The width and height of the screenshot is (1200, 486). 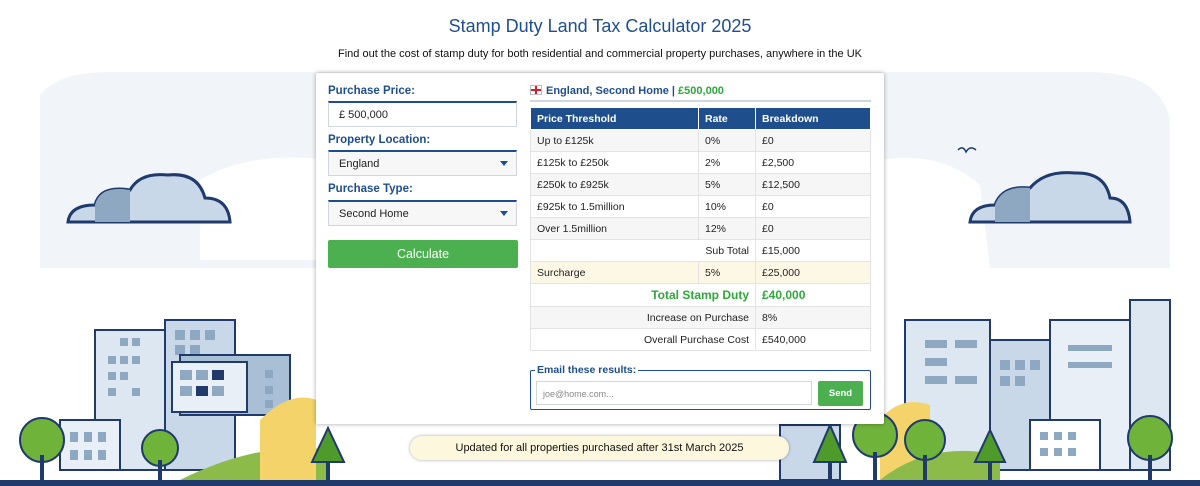 I want to click on left-trees, so click(x=182, y=448).